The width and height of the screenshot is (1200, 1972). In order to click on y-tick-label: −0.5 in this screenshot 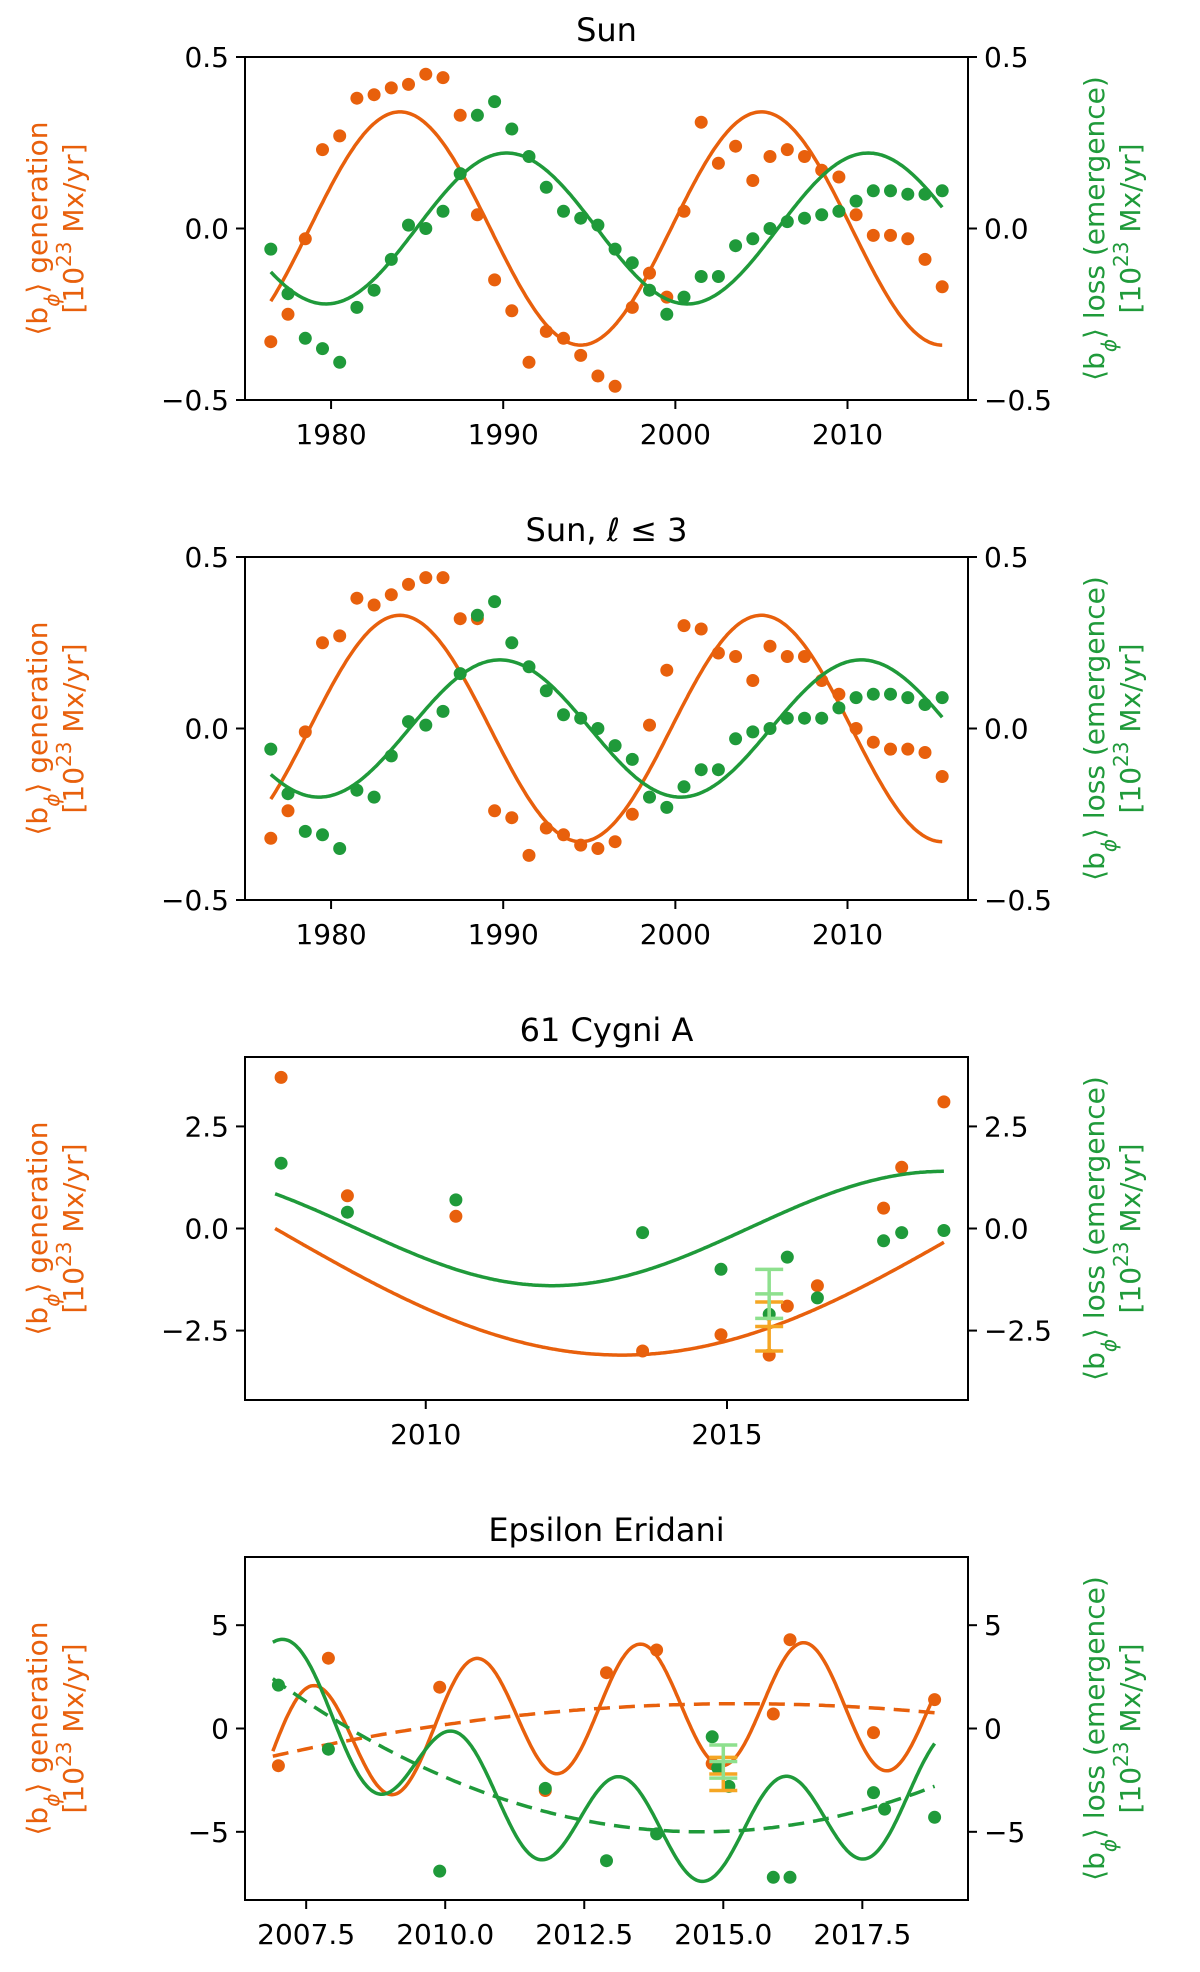, I will do `click(195, 400)`.